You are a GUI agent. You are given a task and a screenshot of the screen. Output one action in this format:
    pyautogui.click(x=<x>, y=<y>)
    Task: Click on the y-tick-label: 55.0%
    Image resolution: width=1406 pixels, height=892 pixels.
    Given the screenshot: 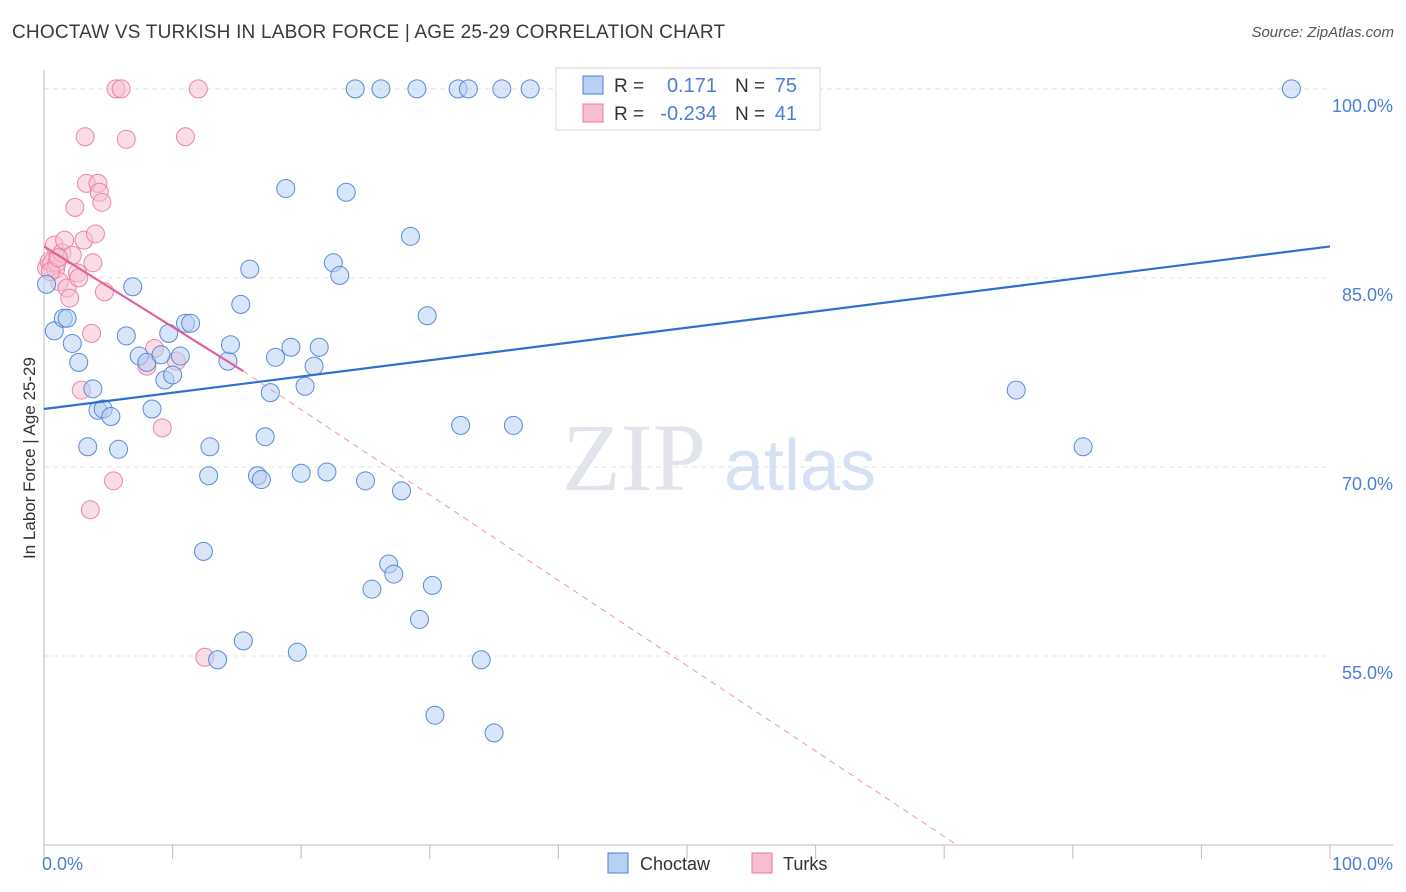 What is the action you would take?
    pyautogui.click(x=1367, y=673)
    